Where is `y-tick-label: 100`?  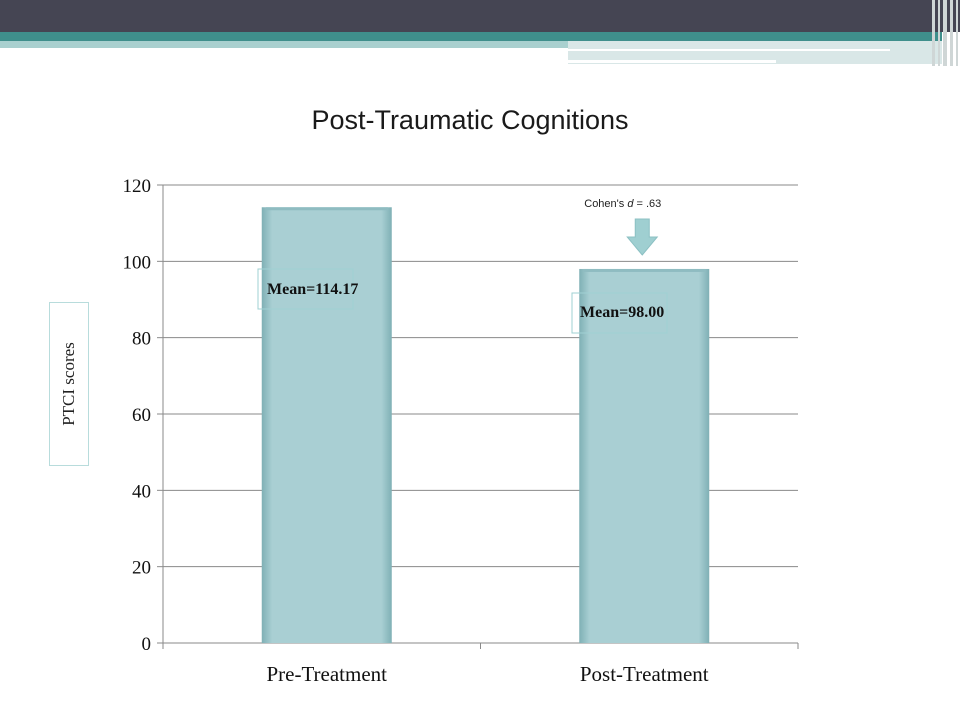 y-tick-label: 100 is located at coordinates (137, 262).